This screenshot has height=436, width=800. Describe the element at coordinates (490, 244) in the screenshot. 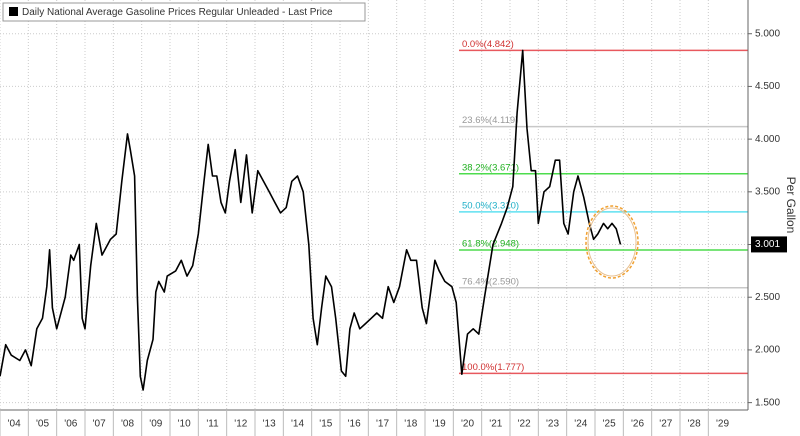

I see `fib-label: 61.8%(2.948)` at that location.